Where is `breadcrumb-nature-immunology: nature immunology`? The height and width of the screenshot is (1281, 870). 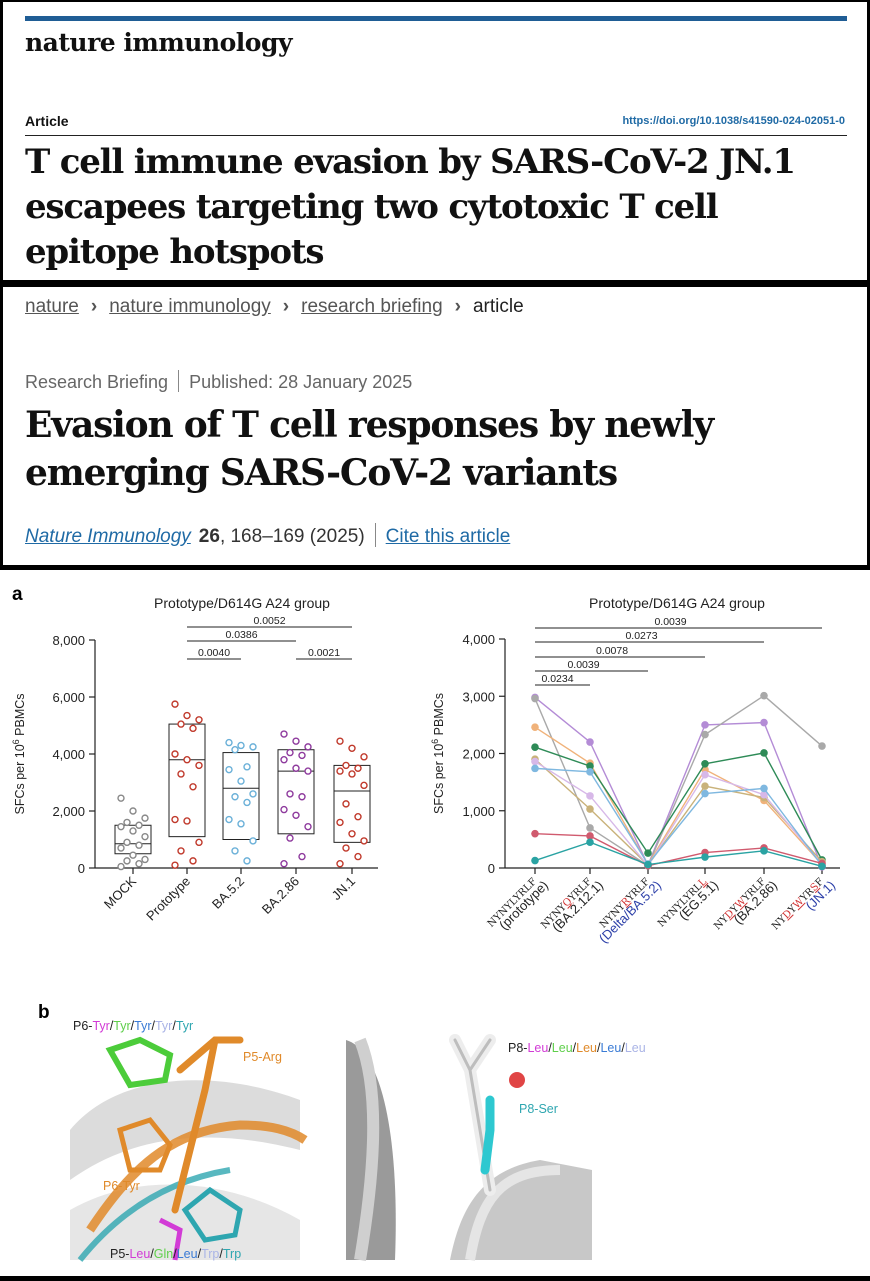
breadcrumb-nature-immunology: nature immunology is located at coordinates (190, 306).